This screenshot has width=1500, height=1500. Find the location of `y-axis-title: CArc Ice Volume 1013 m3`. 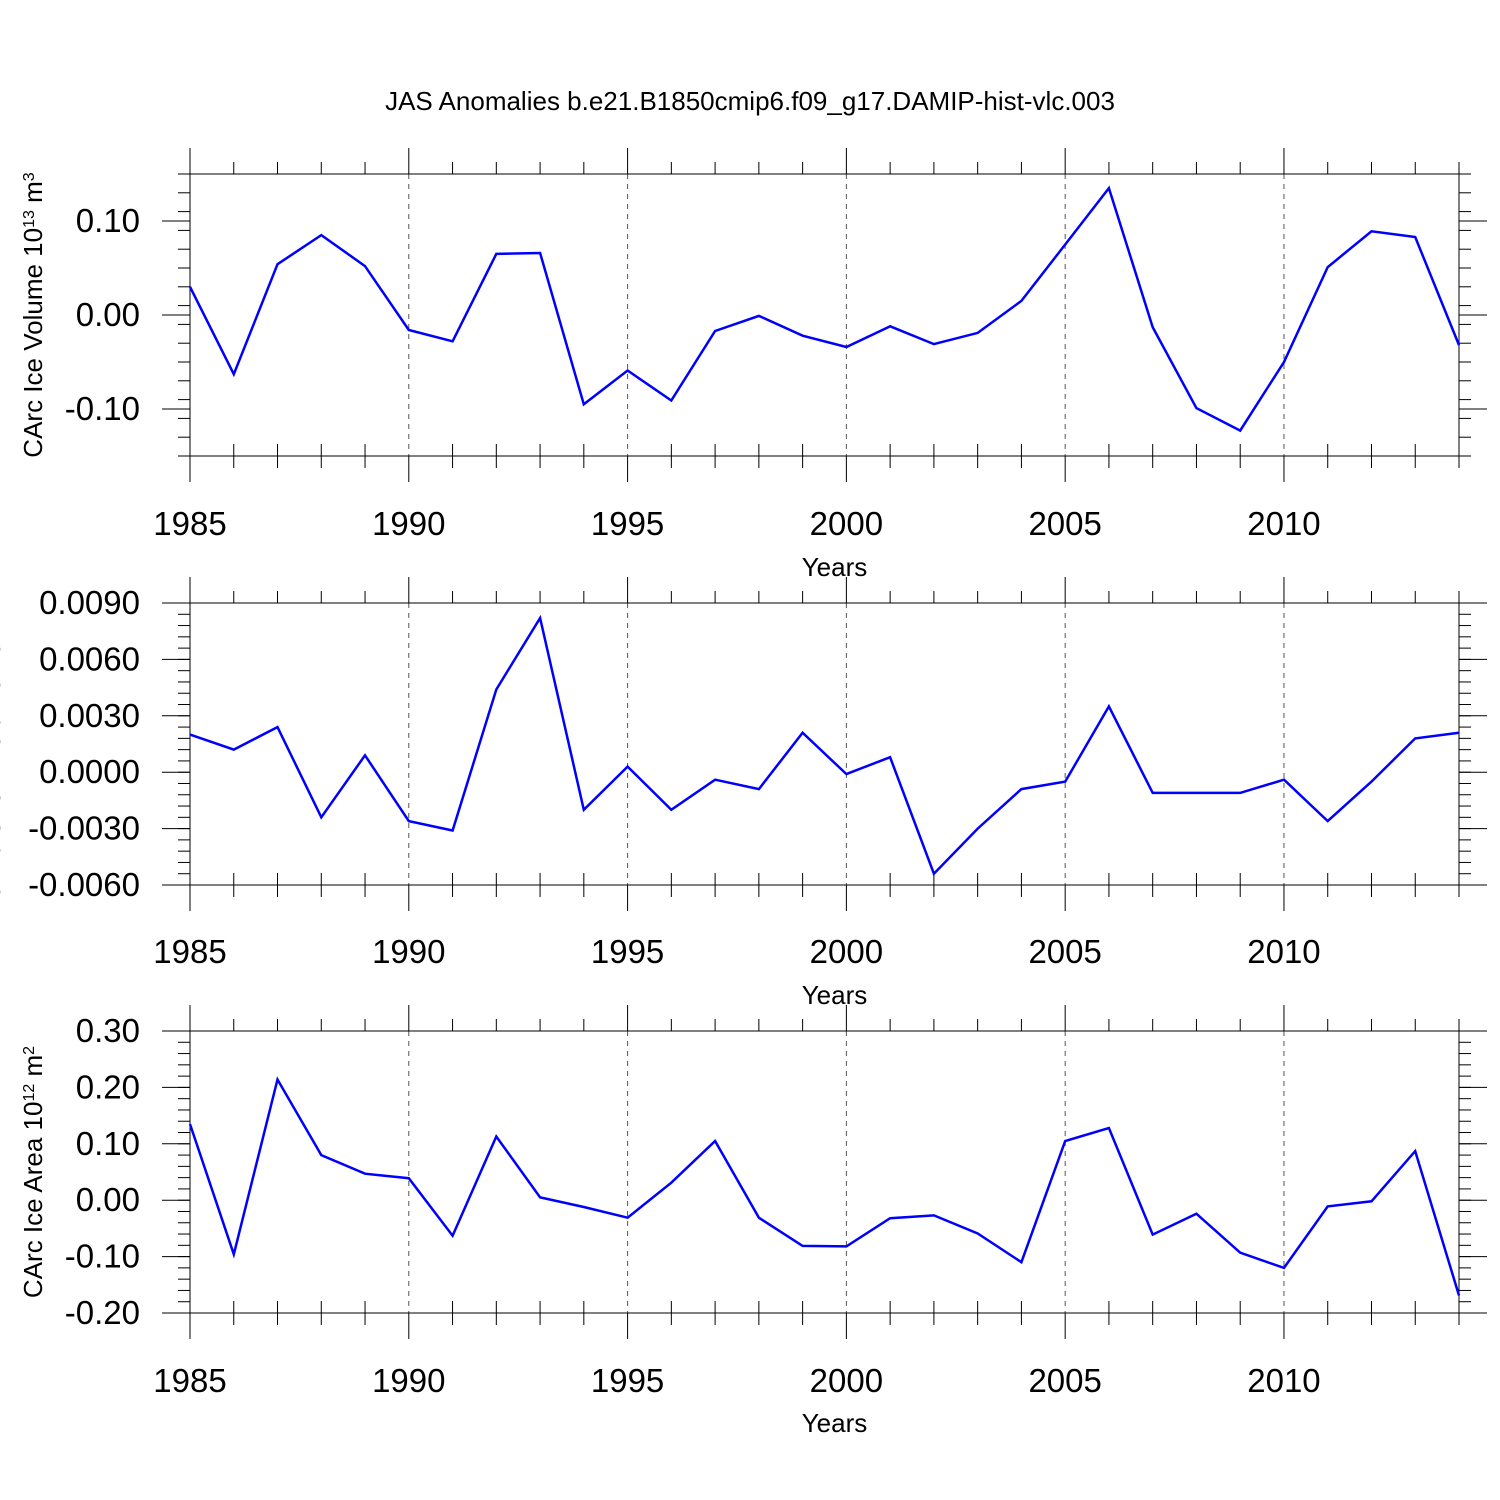

y-axis-title: CArc Ice Volume 1013 m3 is located at coordinates (33, 314).